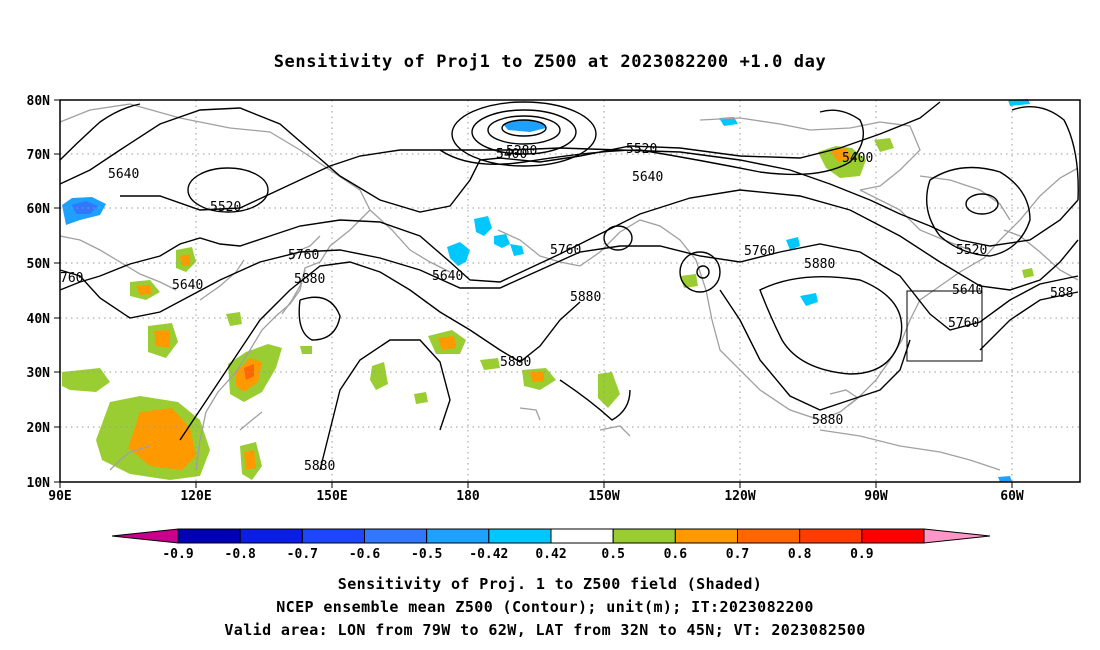 The image size is (1100, 650). Describe the element at coordinates (39, 483) in the screenshot. I see `lat-tick-label: 10N` at that location.